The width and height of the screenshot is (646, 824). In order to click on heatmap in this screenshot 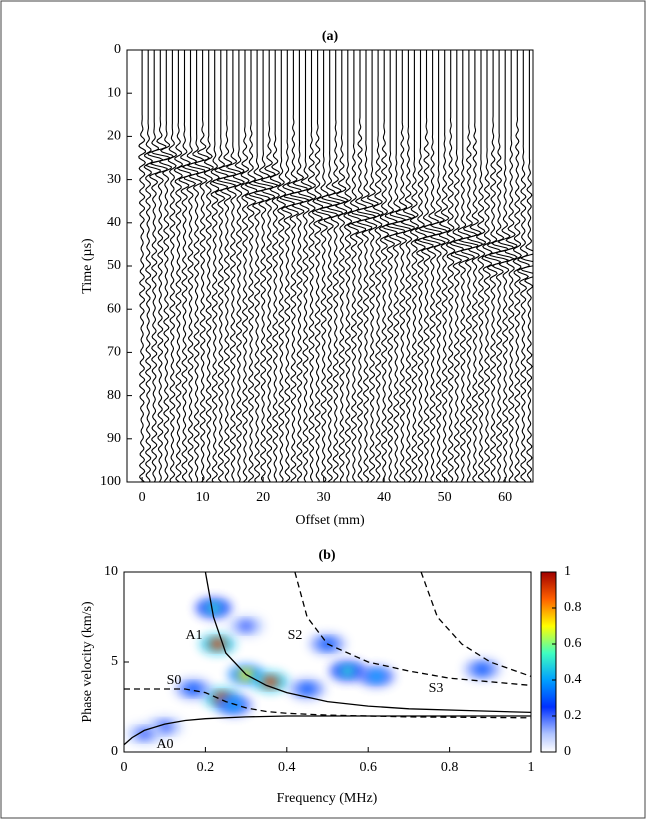, I will do `click(313, 671)`.